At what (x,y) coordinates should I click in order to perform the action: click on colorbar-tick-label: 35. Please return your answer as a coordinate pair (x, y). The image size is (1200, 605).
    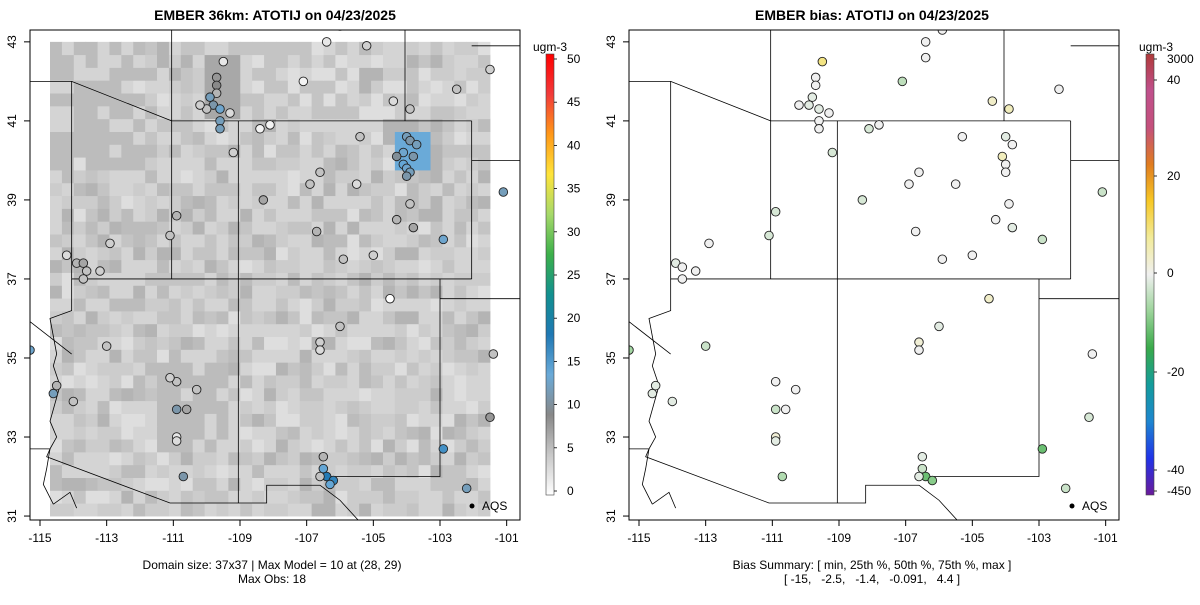
    Looking at the image, I should click on (574, 189).